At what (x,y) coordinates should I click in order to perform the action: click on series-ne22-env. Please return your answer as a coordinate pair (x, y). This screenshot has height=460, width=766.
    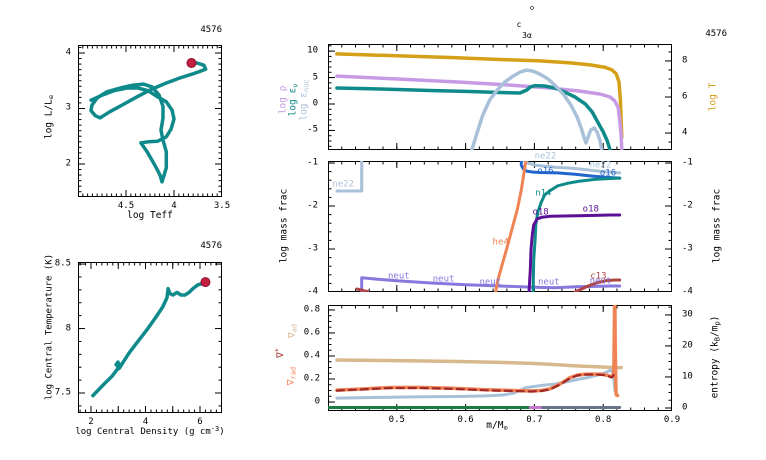
    Looking at the image, I should click on (571, 168).